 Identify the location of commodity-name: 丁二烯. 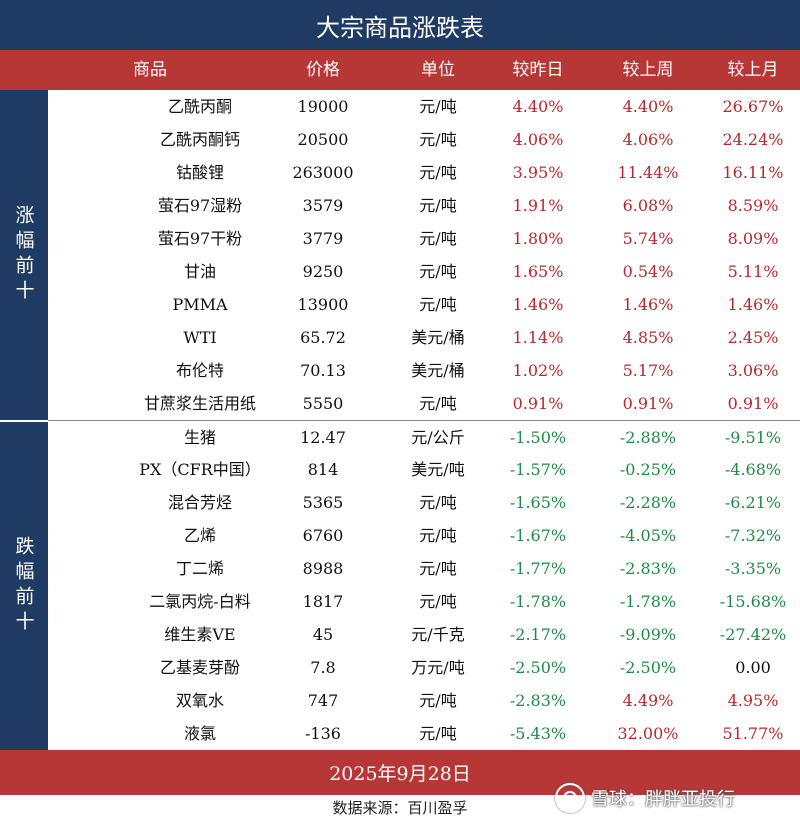
(199, 568).